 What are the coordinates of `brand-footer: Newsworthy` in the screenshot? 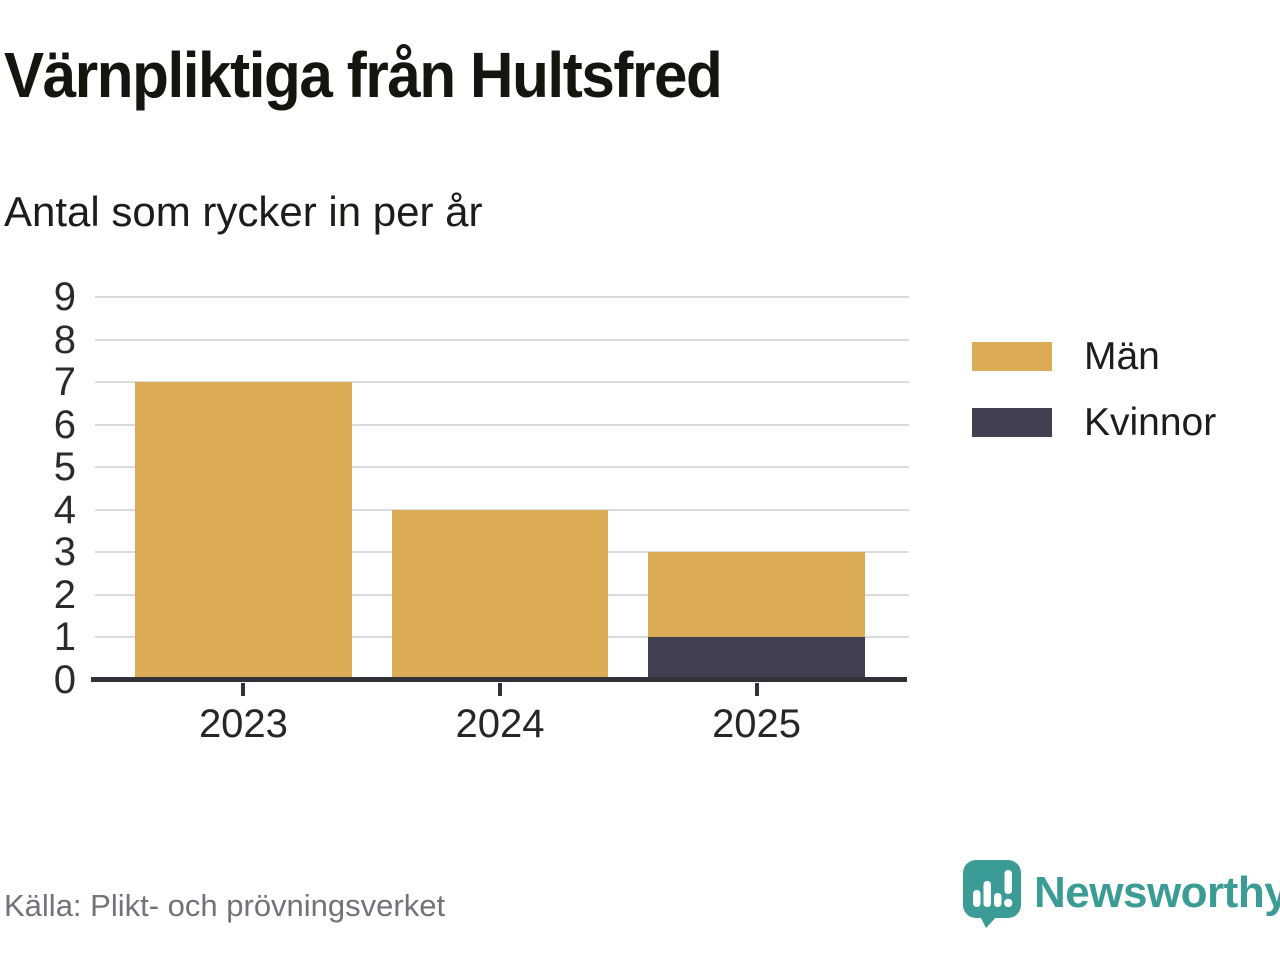 It's located at (1121, 893).